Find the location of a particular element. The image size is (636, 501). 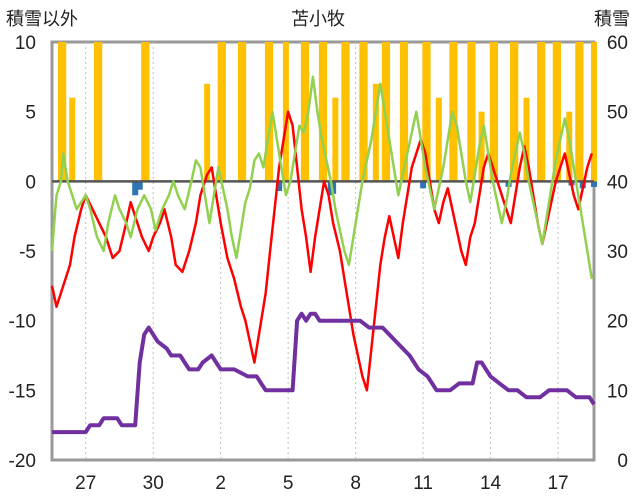

x-tick-label: 30 is located at coordinates (153, 483).